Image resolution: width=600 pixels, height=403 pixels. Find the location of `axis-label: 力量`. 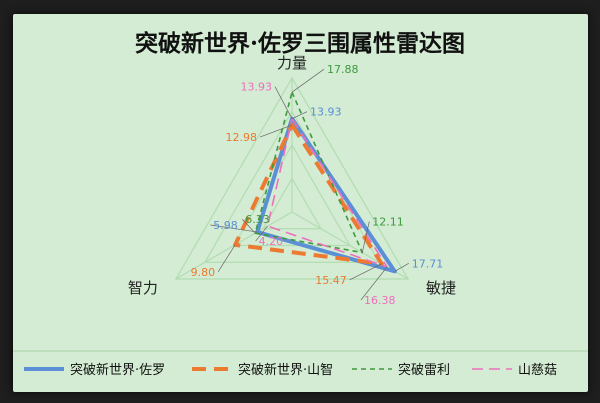

axis-label: 力量 is located at coordinates (292, 63).